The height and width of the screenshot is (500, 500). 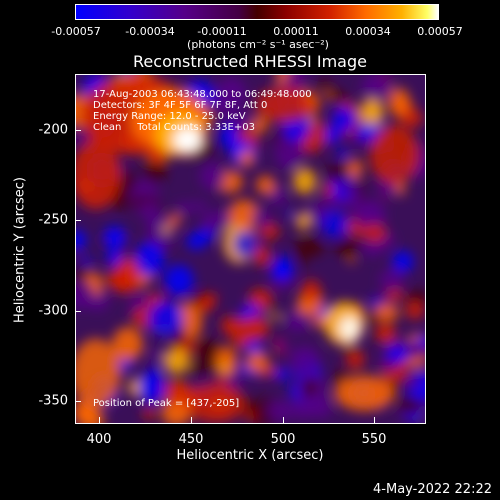 What do you see at coordinates (222, 31) in the screenshot?
I see `colorbar-tick: -0.00011` at bounding box center [222, 31].